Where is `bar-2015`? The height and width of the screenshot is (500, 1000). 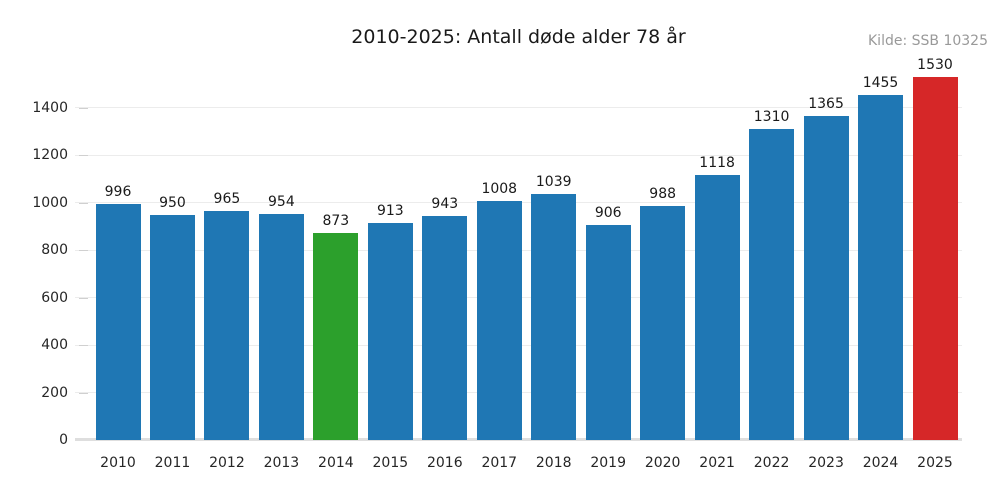 bar-2015 is located at coordinates (390, 331).